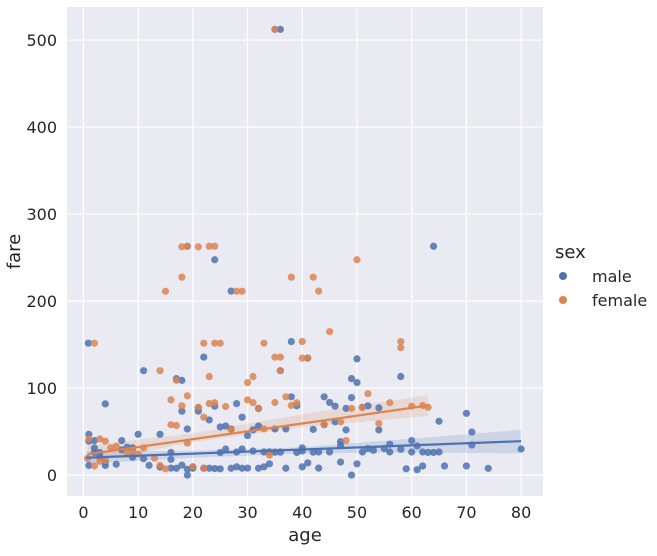 Image resolution: width=657 pixels, height=556 pixels. I want to click on x-axis-label: age, so click(305, 535).